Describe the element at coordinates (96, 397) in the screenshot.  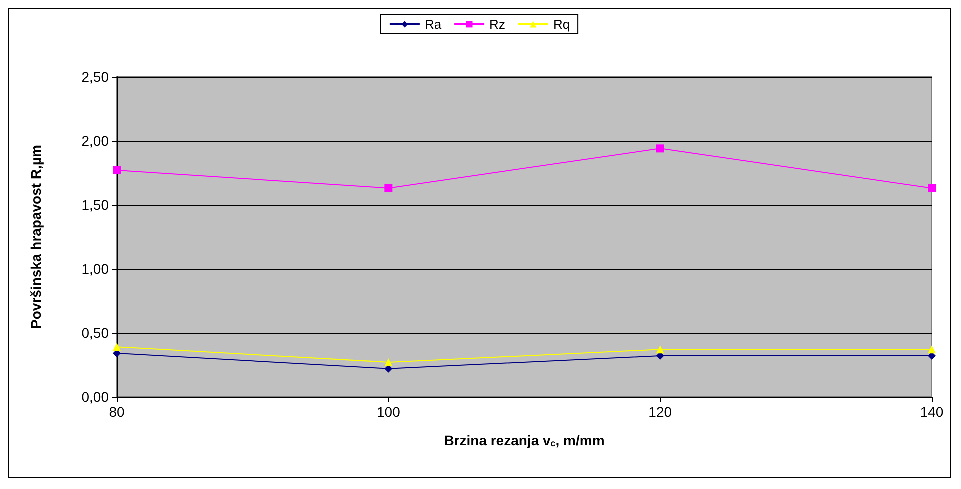
I see `y-tick-label: 0,00` at that location.